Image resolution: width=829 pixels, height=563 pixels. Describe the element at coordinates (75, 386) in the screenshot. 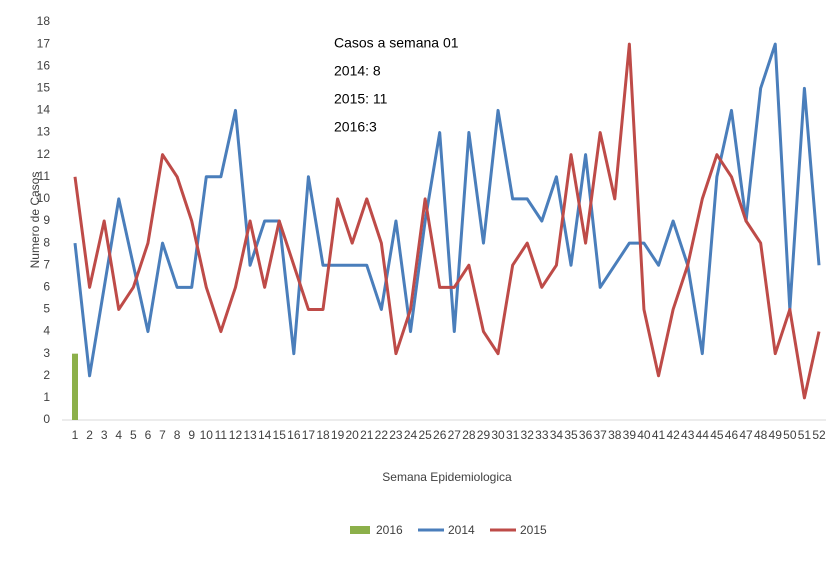

I see `bar` at that location.